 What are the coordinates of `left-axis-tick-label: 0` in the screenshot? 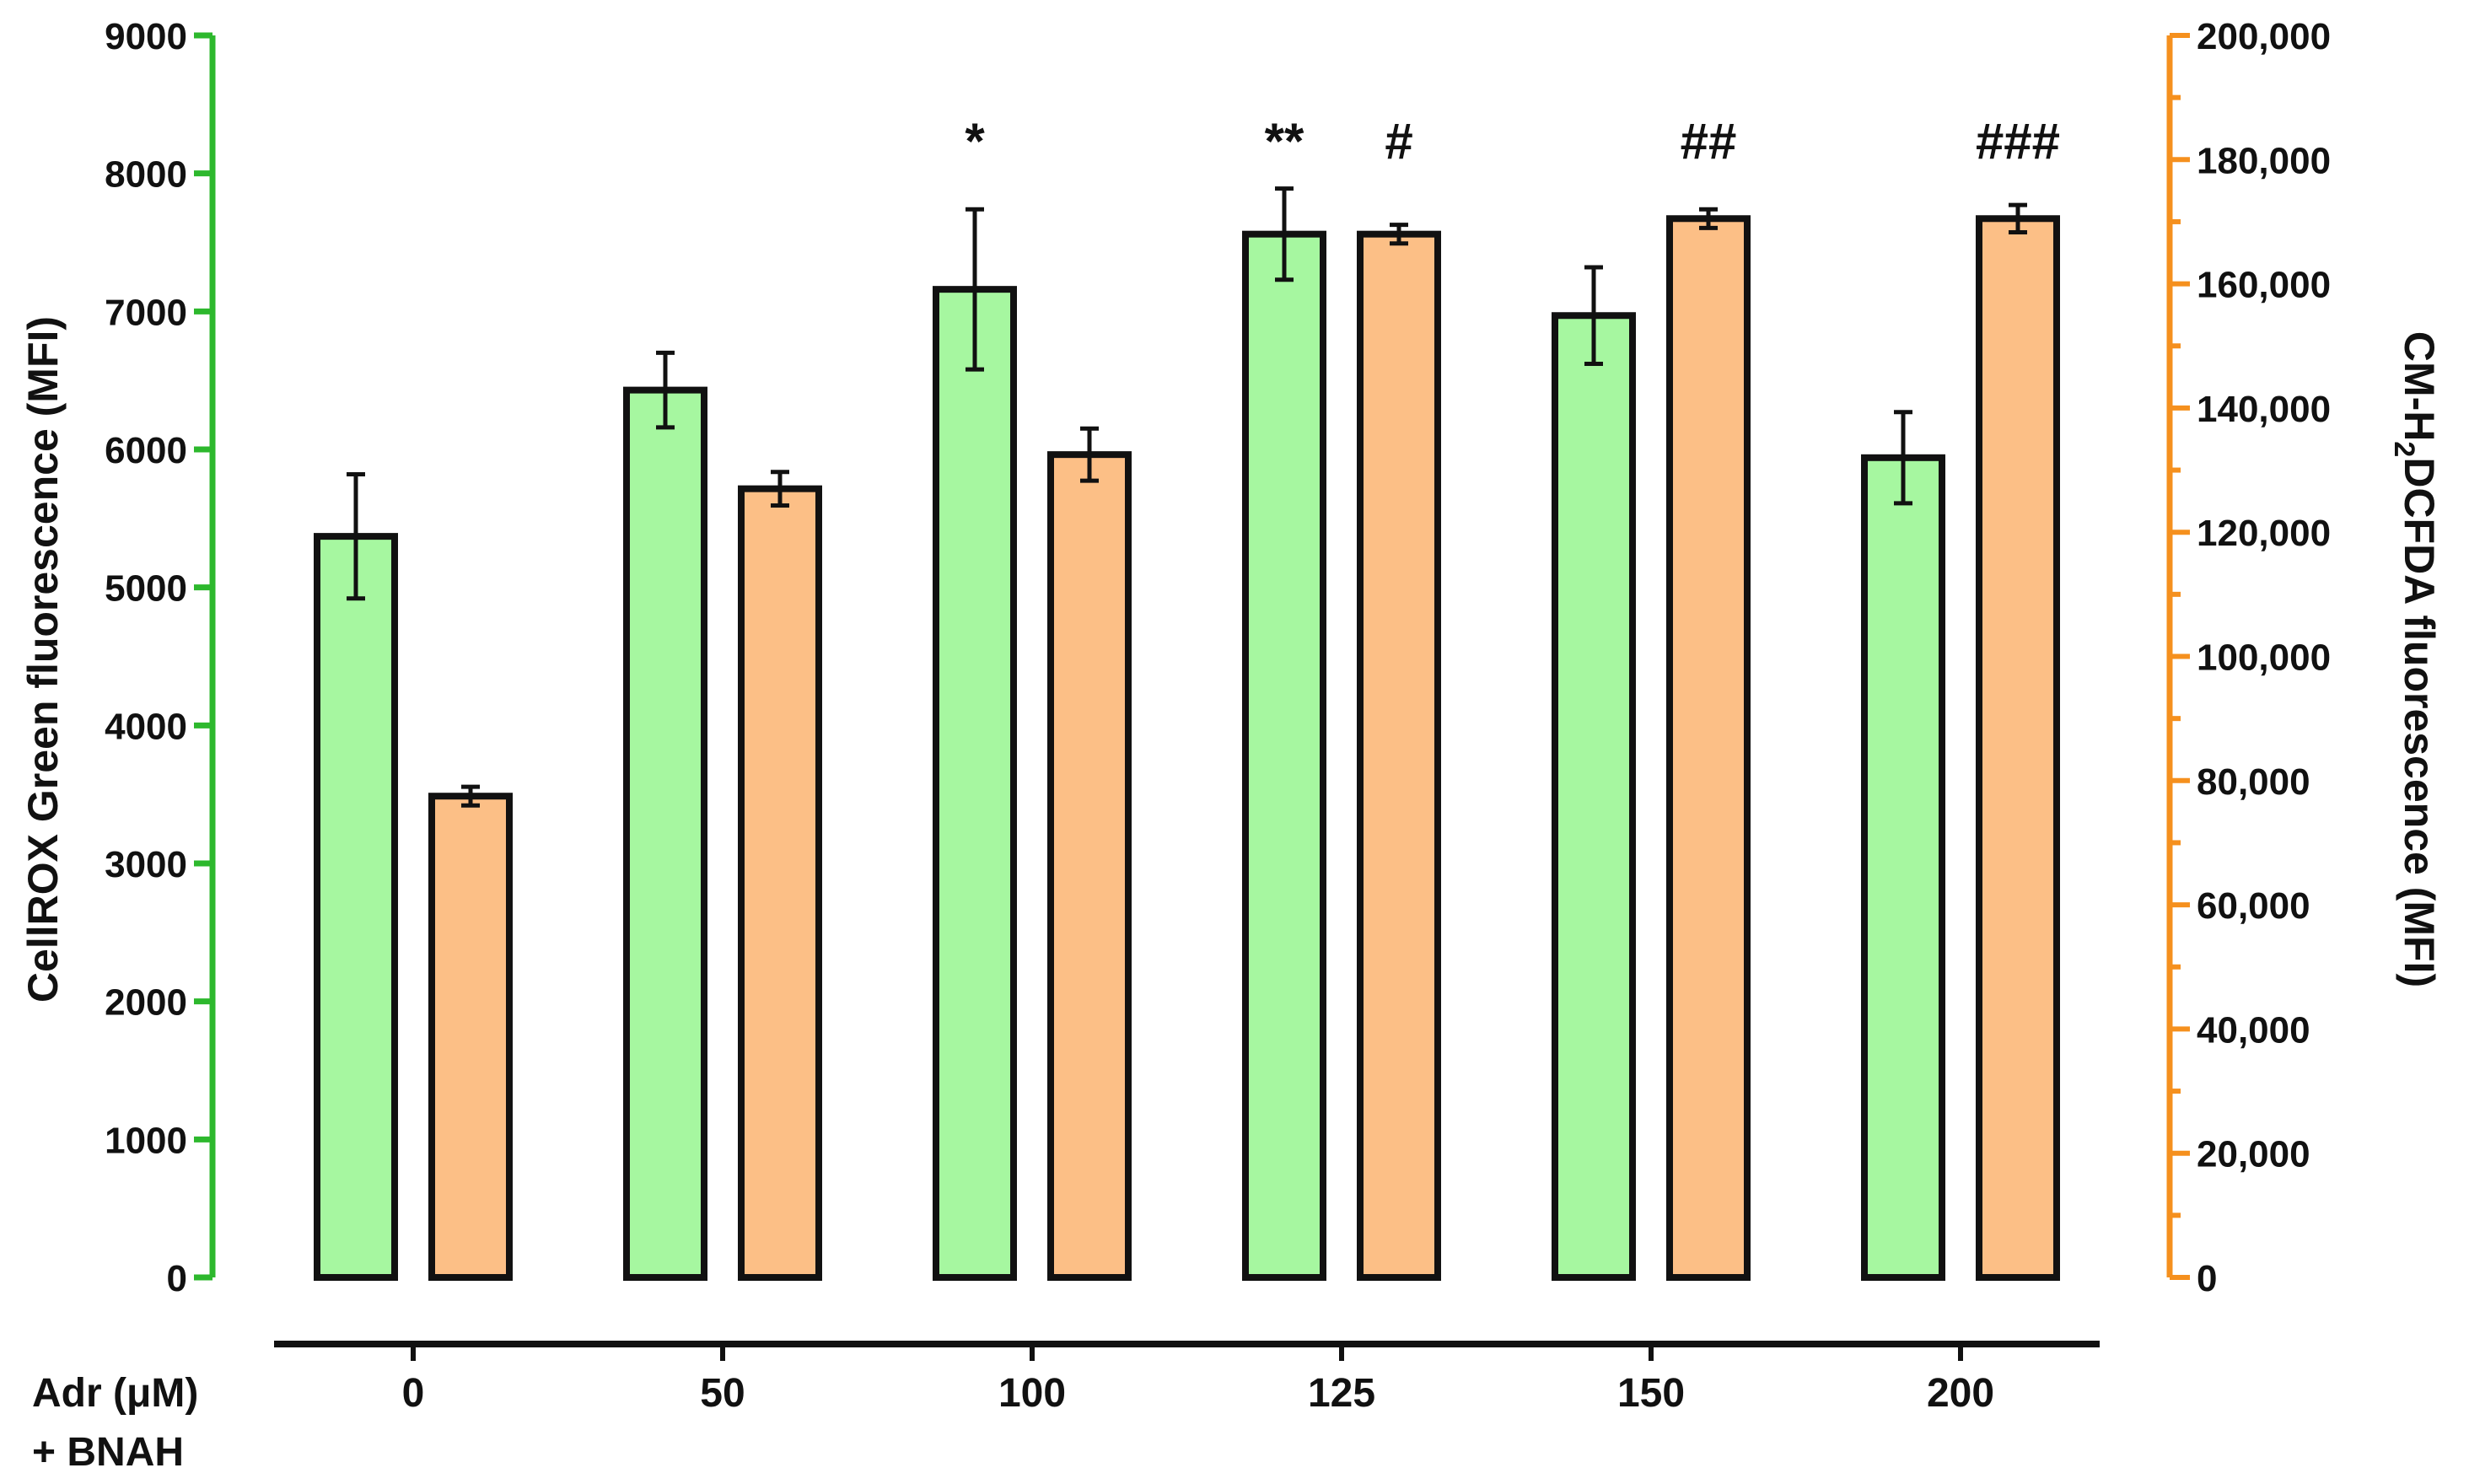 It's located at (177, 1278).